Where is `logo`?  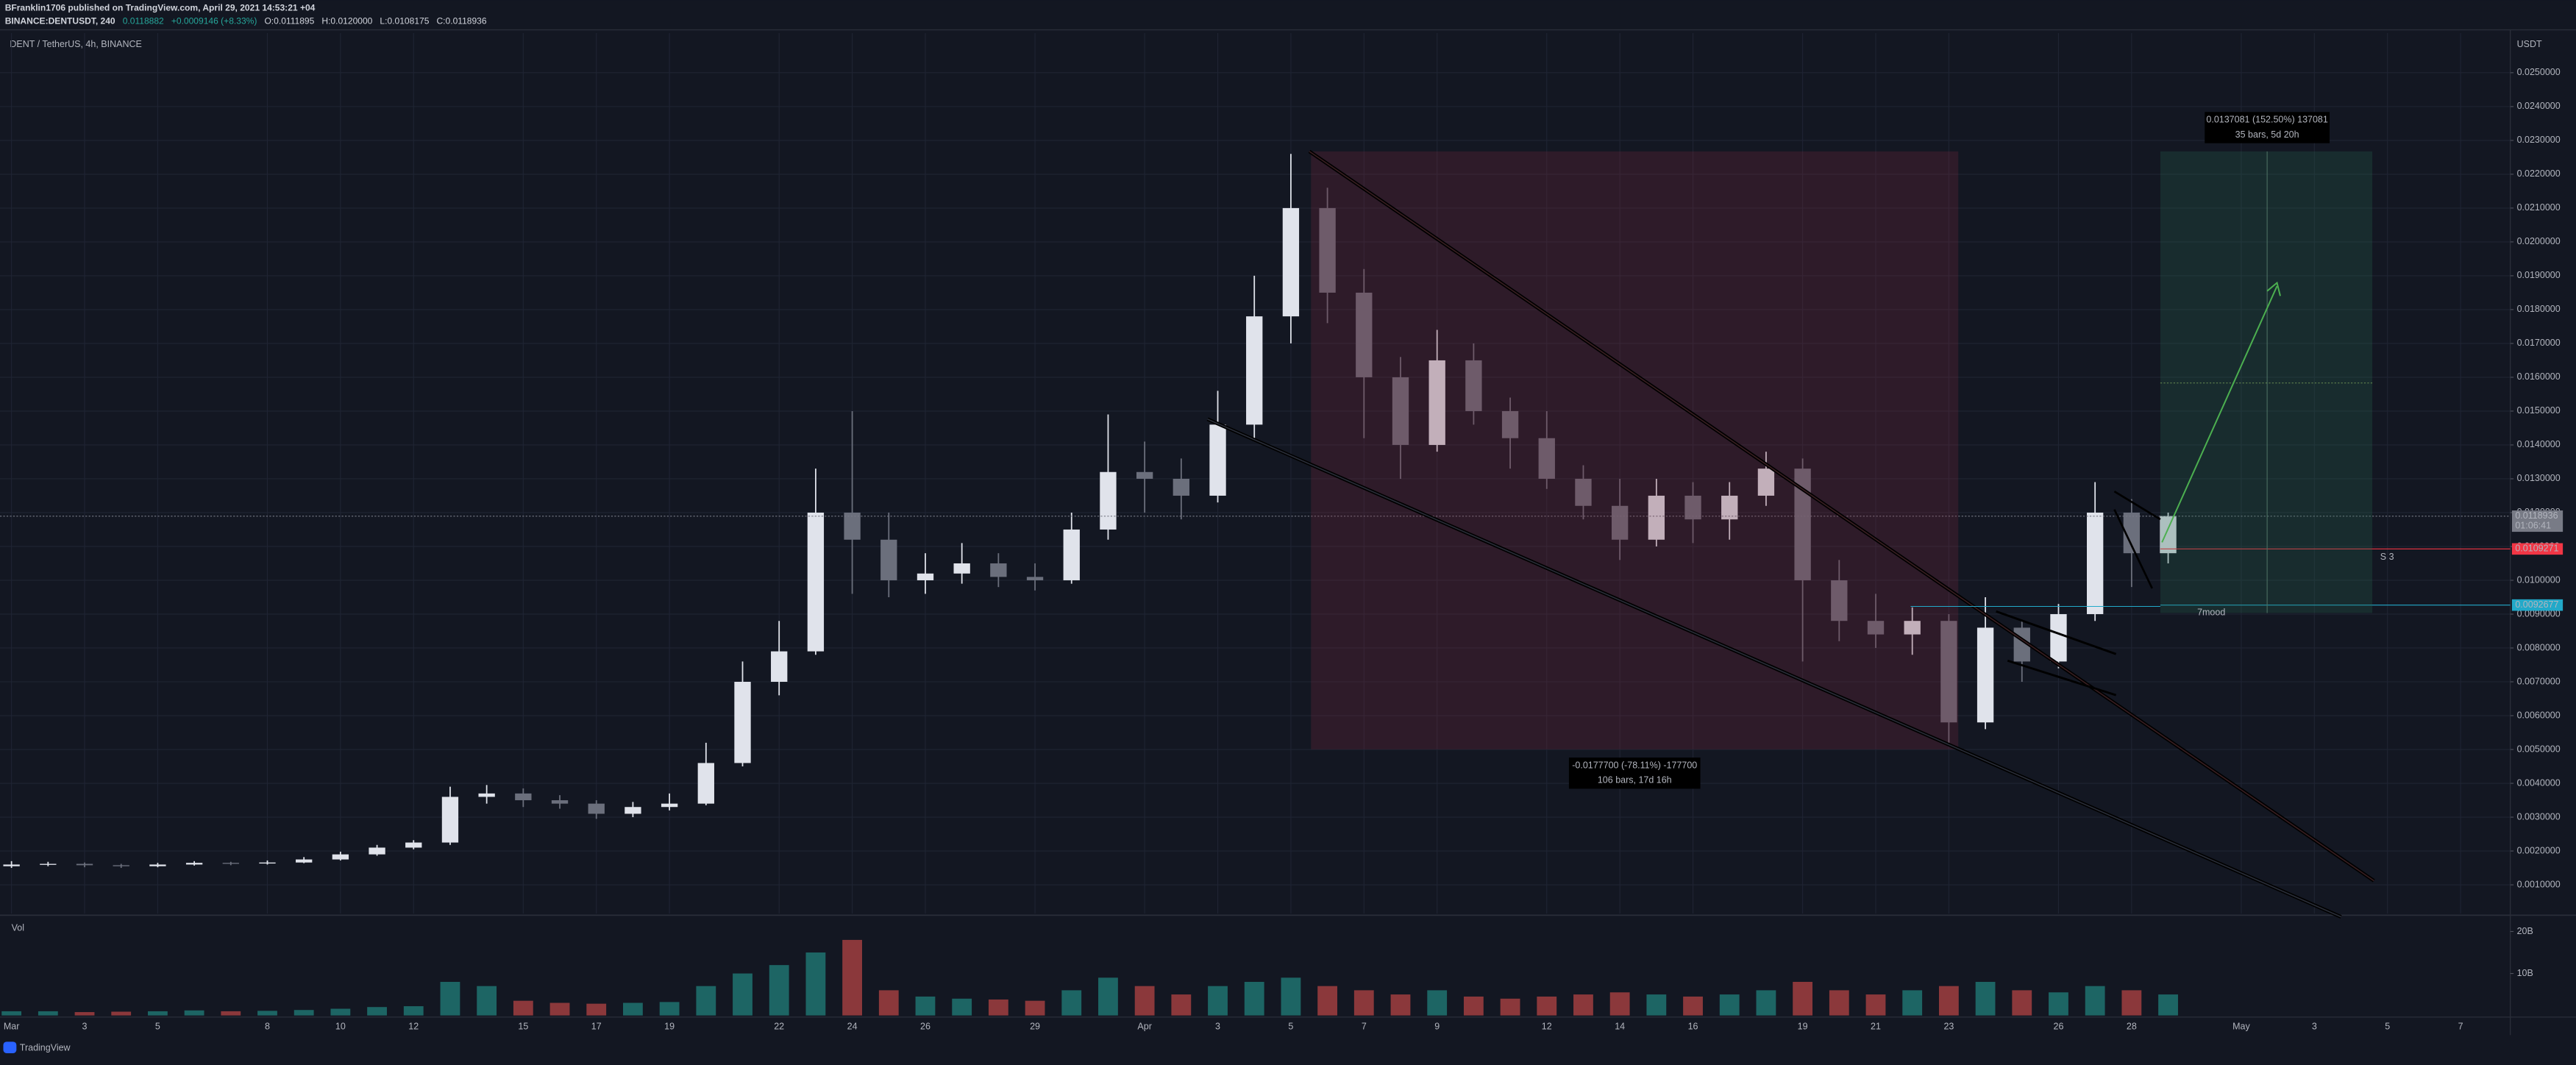
logo is located at coordinates (10, 1047).